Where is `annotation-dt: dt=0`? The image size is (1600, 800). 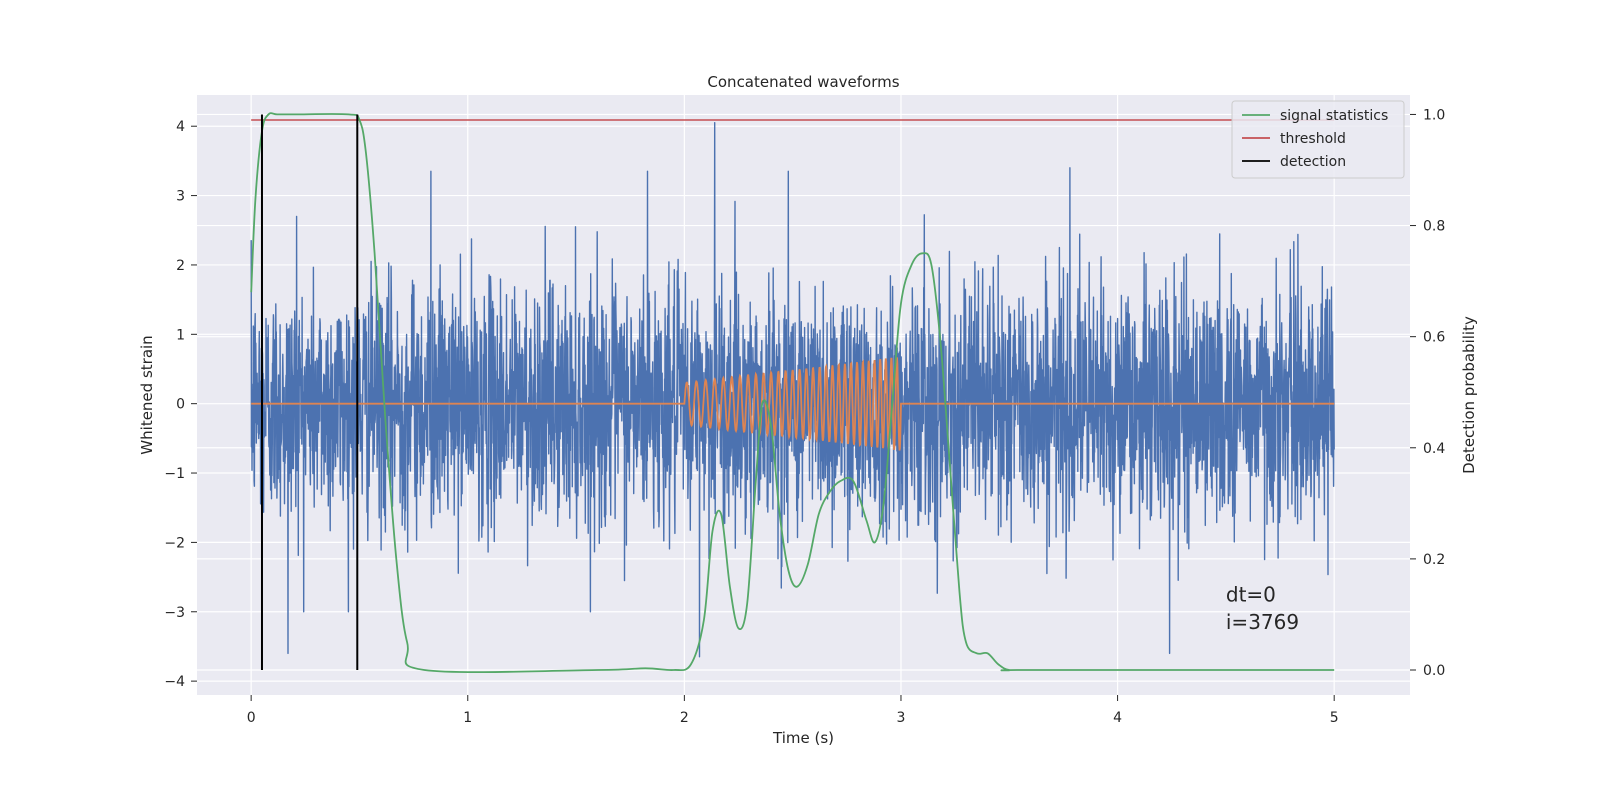
annotation-dt: dt=0 is located at coordinates (1251, 594).